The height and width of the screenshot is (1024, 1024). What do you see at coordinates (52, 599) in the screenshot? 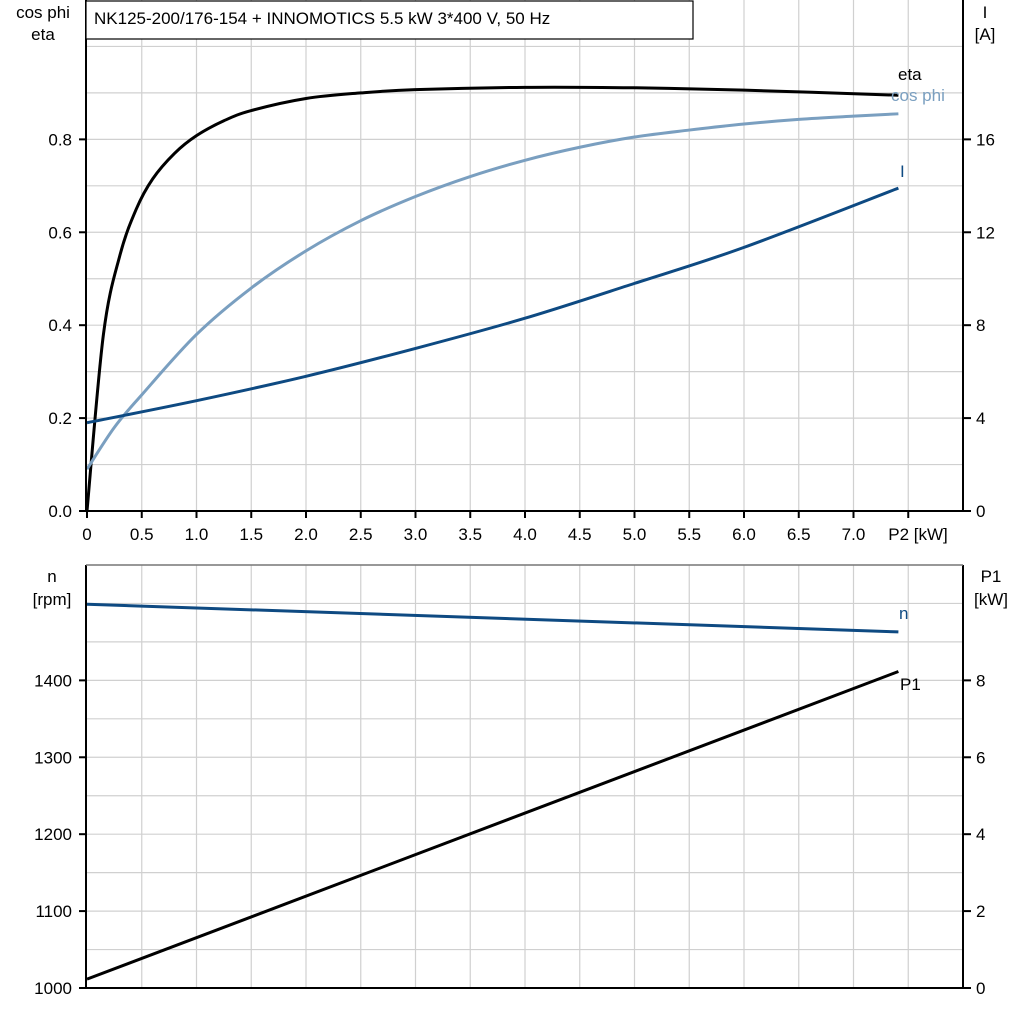
I see `bottom-left-ylabel-2: [rpm]` at bounding box center [52, 599].